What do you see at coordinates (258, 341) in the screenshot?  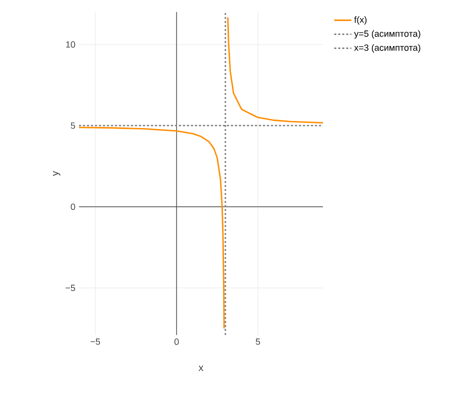 I see `x-tick-label: 5` at bounding box center [258, 341].